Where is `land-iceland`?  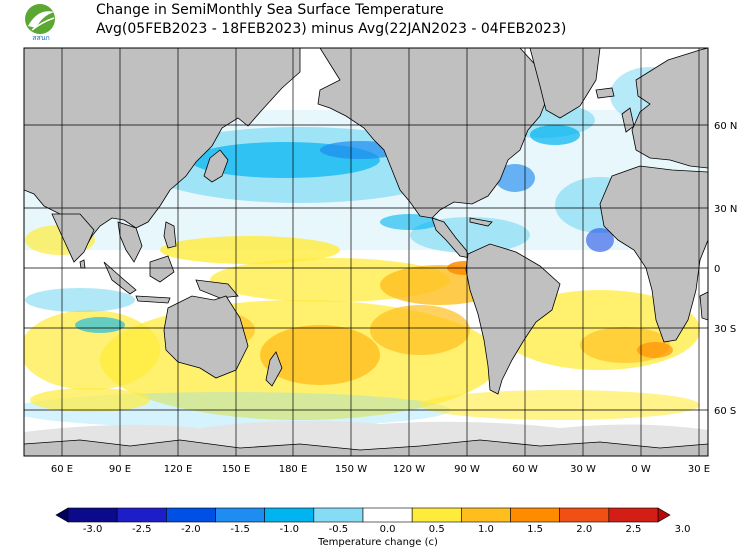 land-iceland is located at coordinates (605, 93).